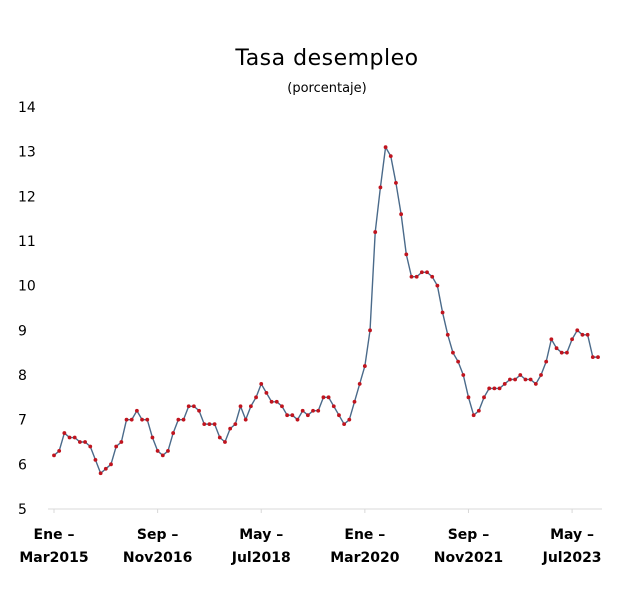 This screenshot has width=627, height=610. Describe the element at coordinates (365, 558) in the screenshot. I see `x-tick-label-line2: Mar2020` at that location.